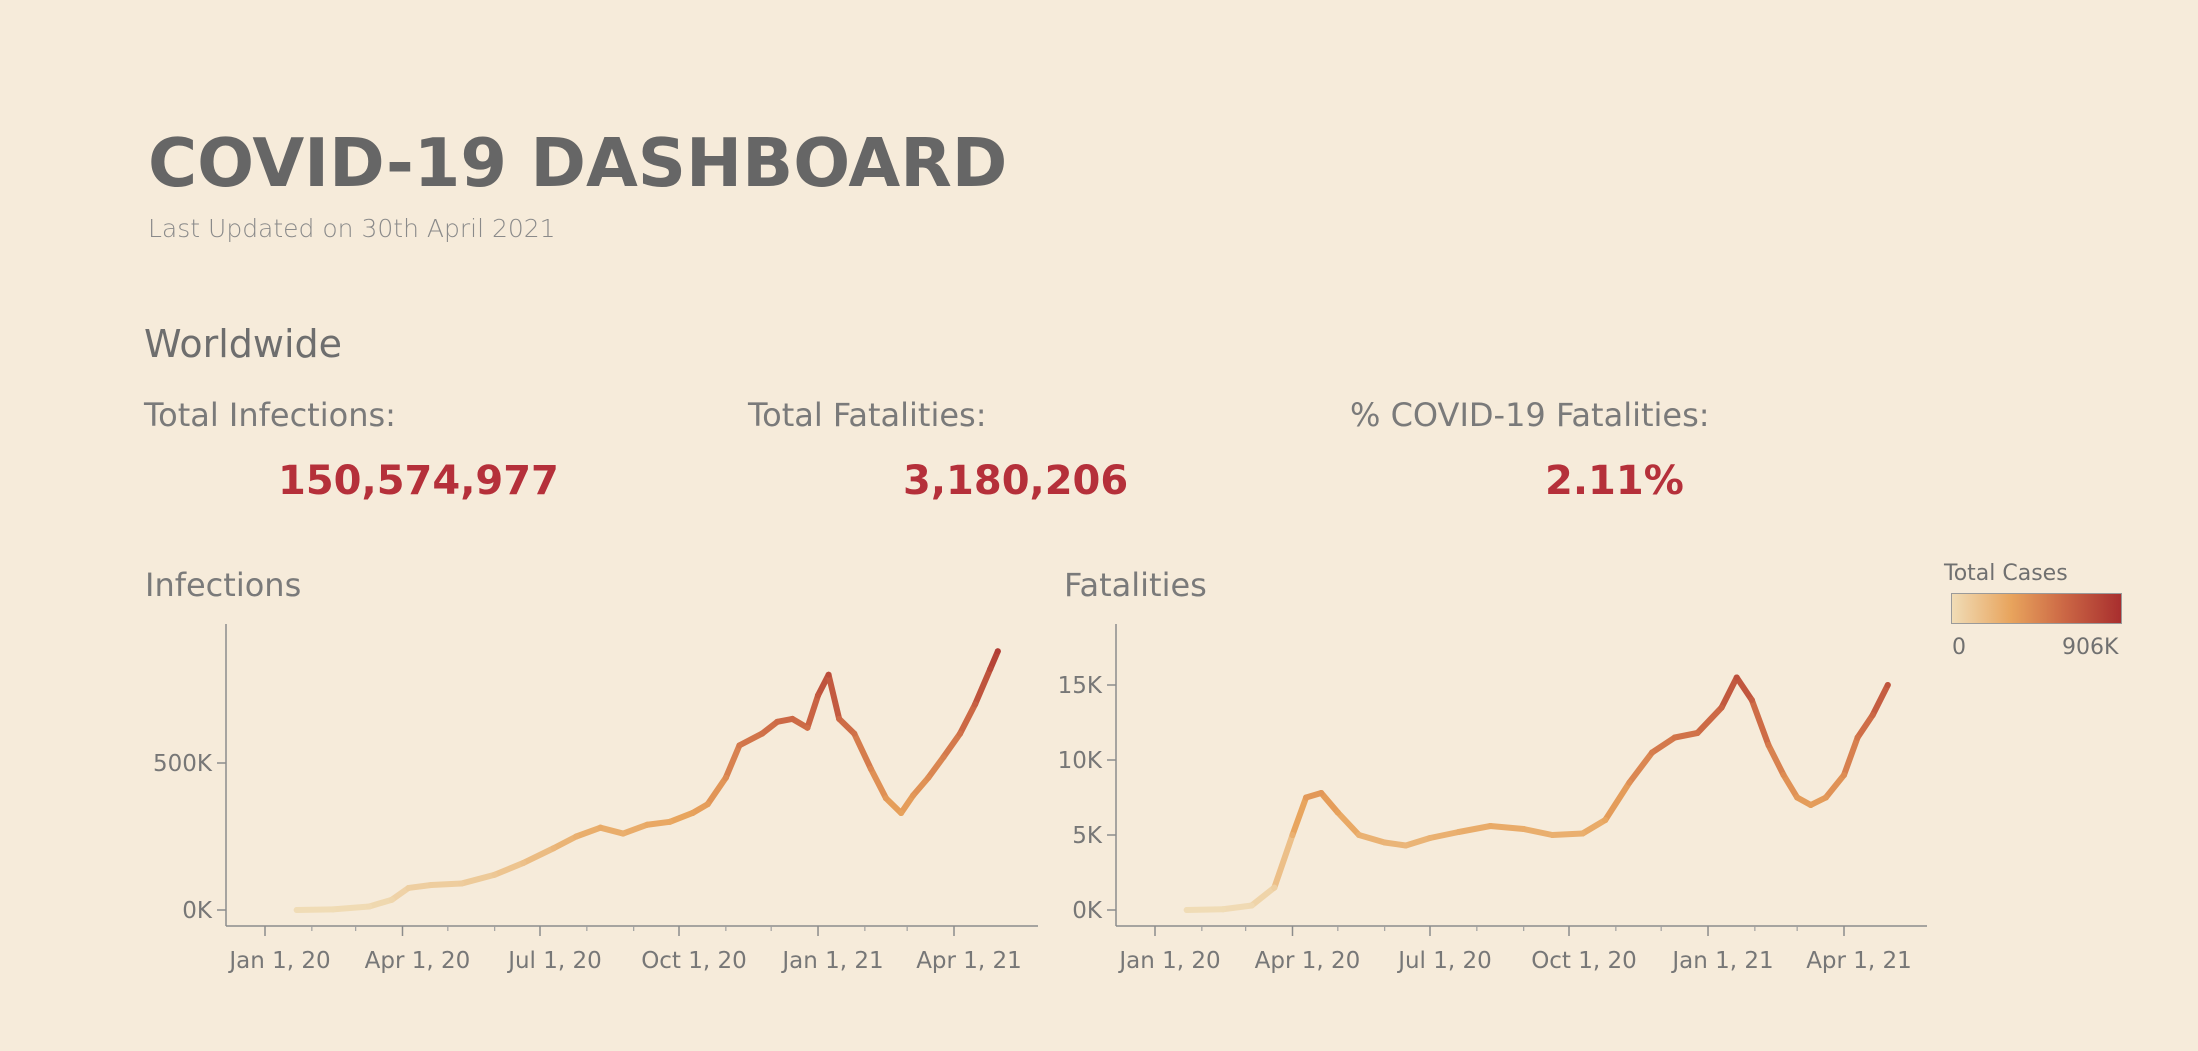  What do you see at coordinates (867, 415) in the screenshot?
I see `total-fatalities-label: Total Fatalities:` at bounding box center [867, 415].